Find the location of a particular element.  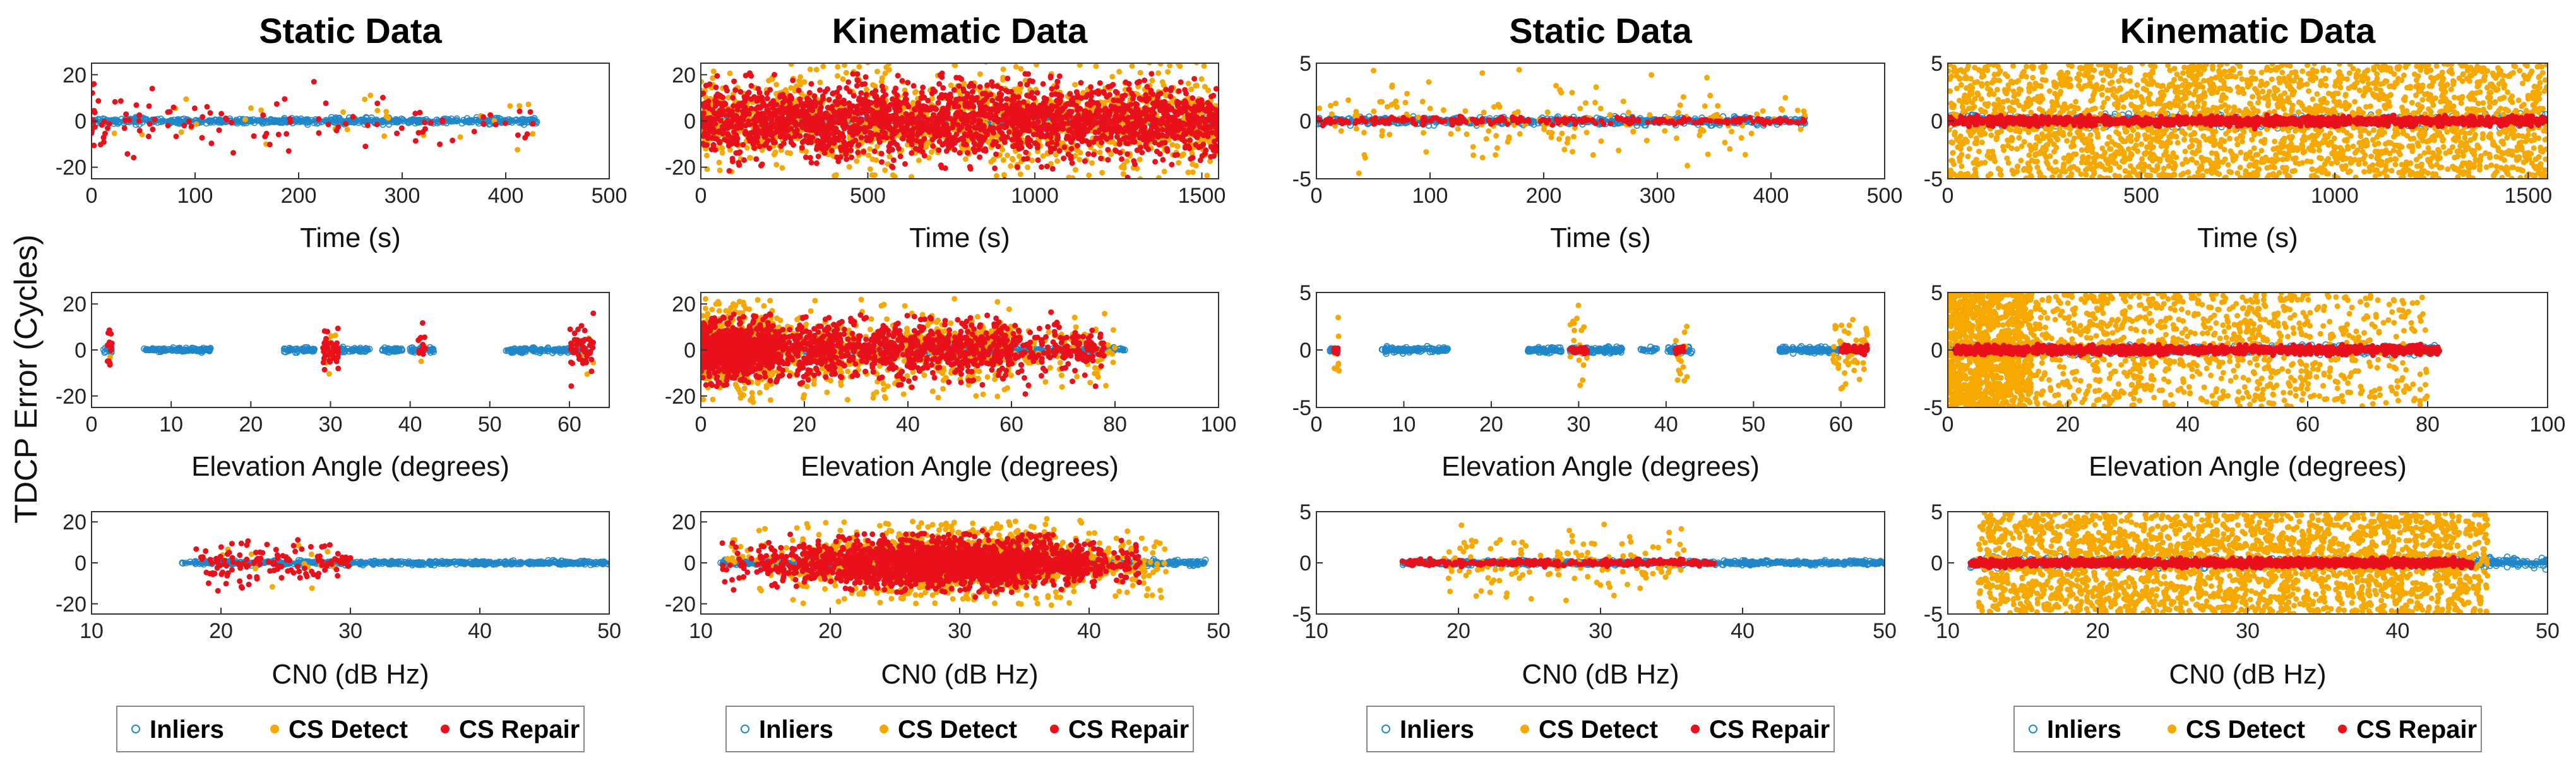

subplot-points is located at coordinates (394, 565).